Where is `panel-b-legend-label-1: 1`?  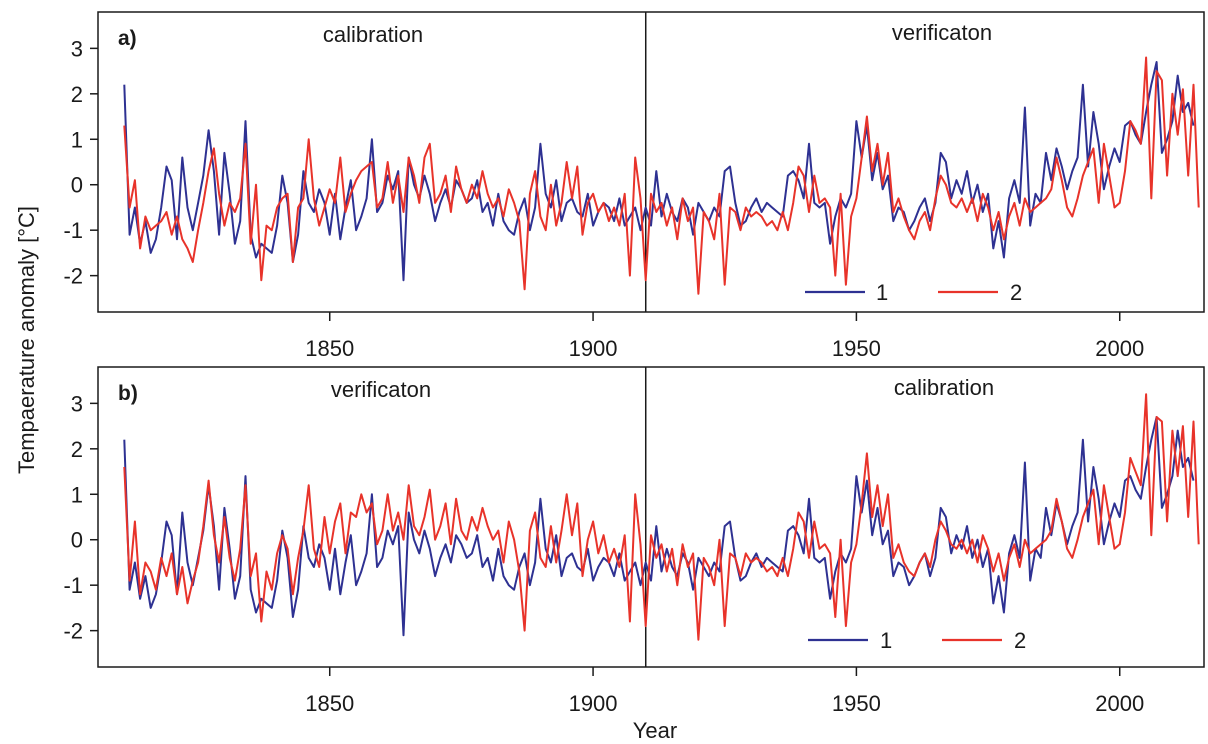
panel-b-legend-label-1: 1 is located at coordinates (886, 640).